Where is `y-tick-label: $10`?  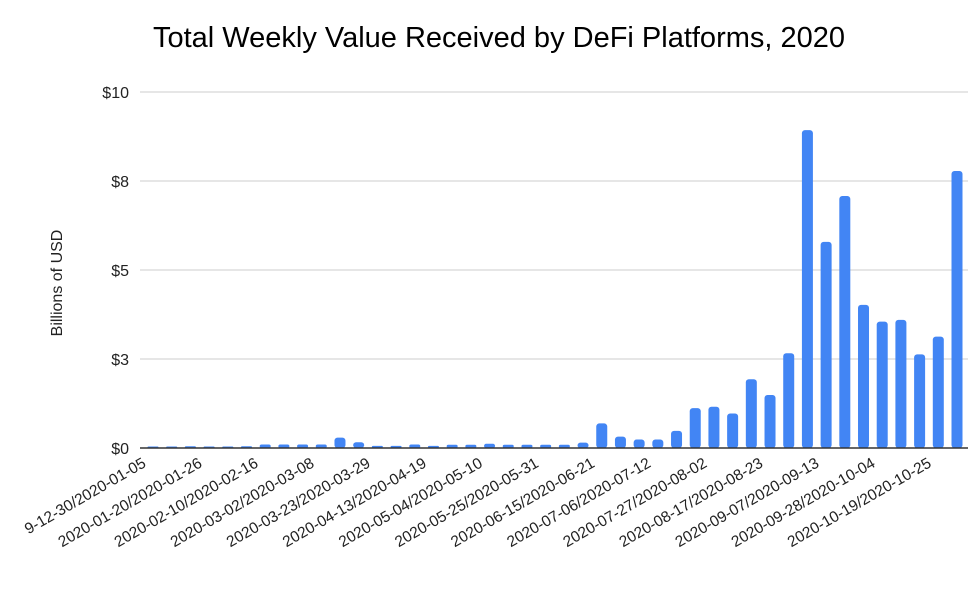
y-tick-label: $10 is located at coordinates (115, 93).